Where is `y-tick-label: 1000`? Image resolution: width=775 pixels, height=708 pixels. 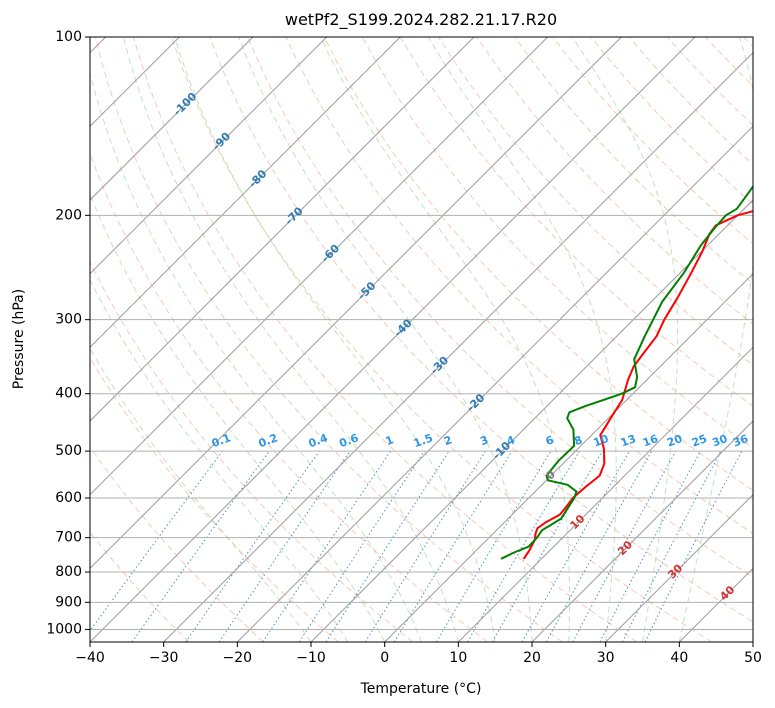 y-tick-label: 1000 is located at coordinates (64, 629).